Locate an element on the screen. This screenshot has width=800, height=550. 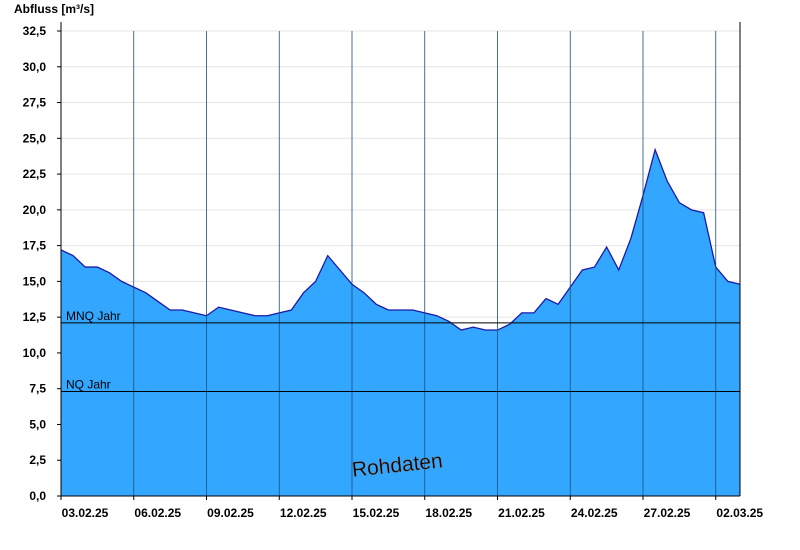
y-tick-label: 17,5 is located at coordinates (35, 246).